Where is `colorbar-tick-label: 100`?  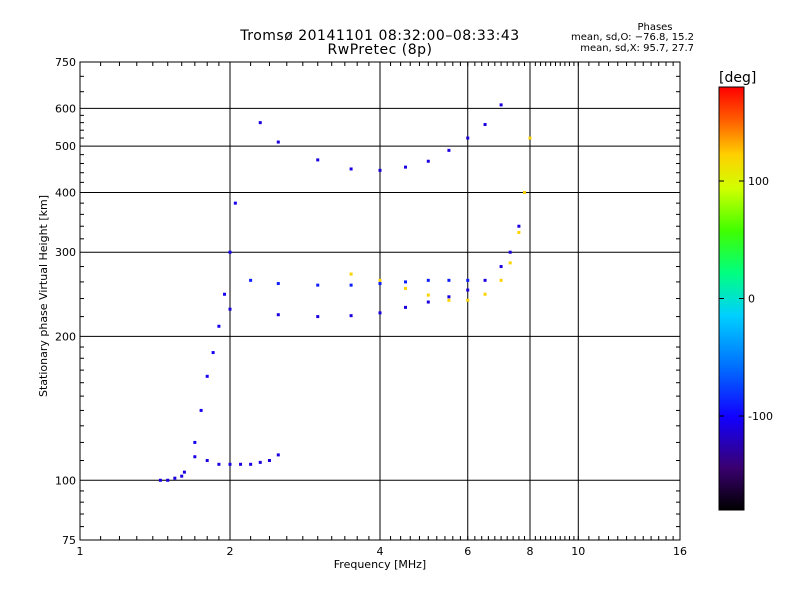 colorbar-tick-label: 100 is located at coordinates (758, 181).